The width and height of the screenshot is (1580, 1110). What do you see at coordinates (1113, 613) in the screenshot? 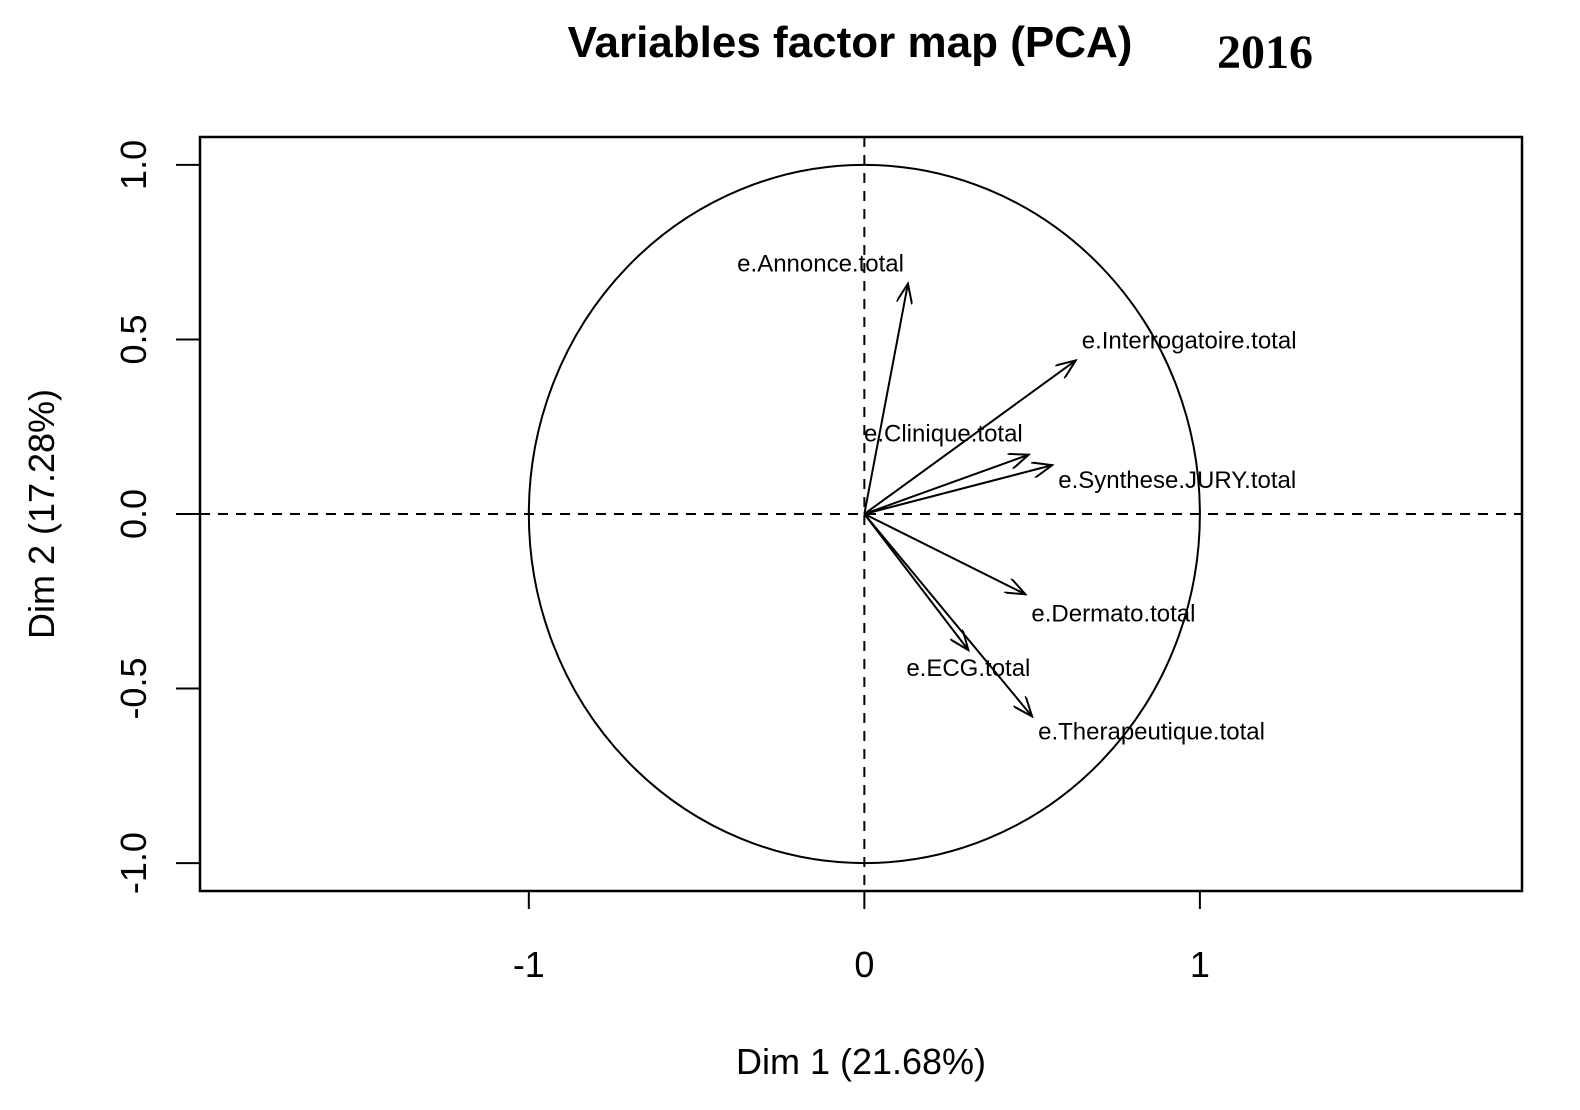
I see `label-e-dermato-total: e.Dermato.total` at bounding box center [1113, 613].